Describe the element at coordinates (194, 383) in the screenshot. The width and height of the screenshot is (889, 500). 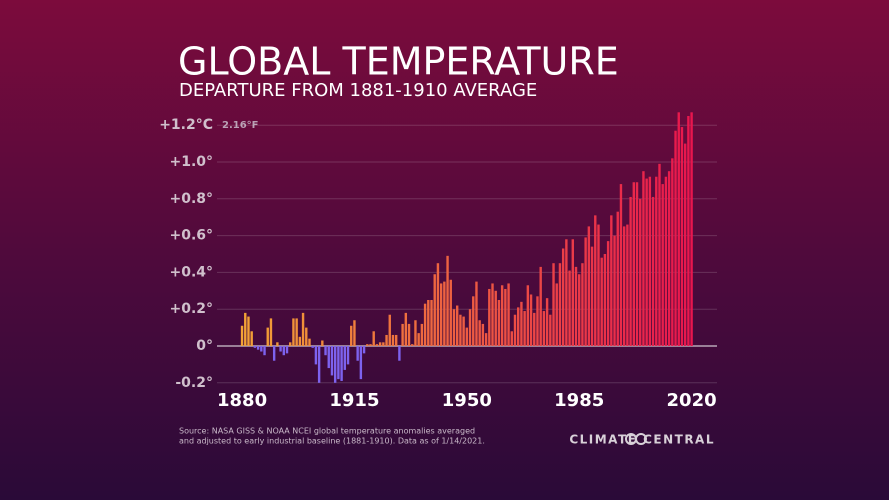
I see `y-tick-label: -0.2°` at that location.